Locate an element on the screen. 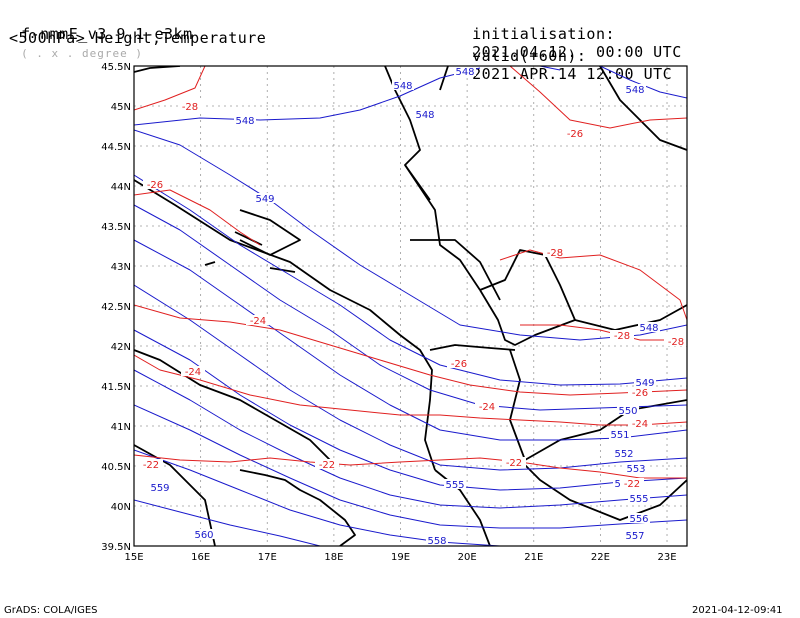 The height and width of the screenshot is (618, 800). lat-tick-label: 44.5N is located at coordinates (116, 147).